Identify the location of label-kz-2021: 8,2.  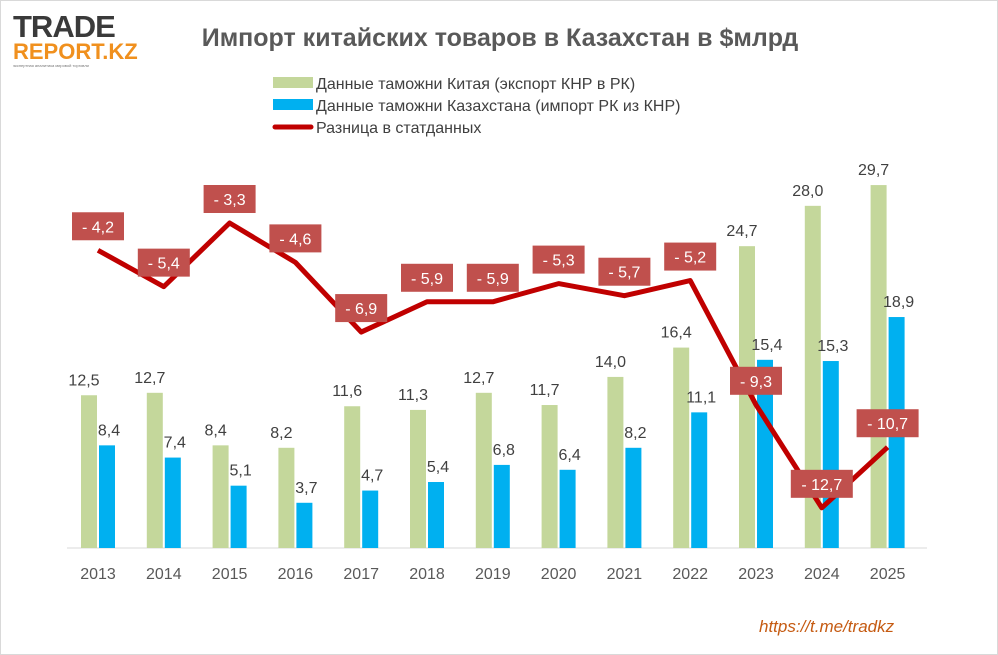
(635, 433).